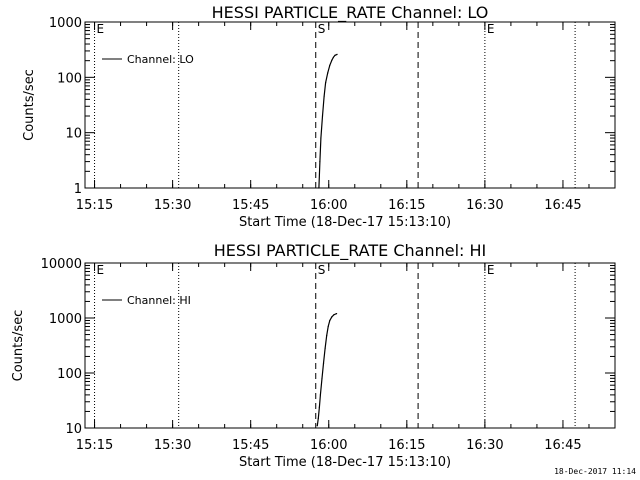  I want to click on y-tick-label: 10000, so click(61, 264).